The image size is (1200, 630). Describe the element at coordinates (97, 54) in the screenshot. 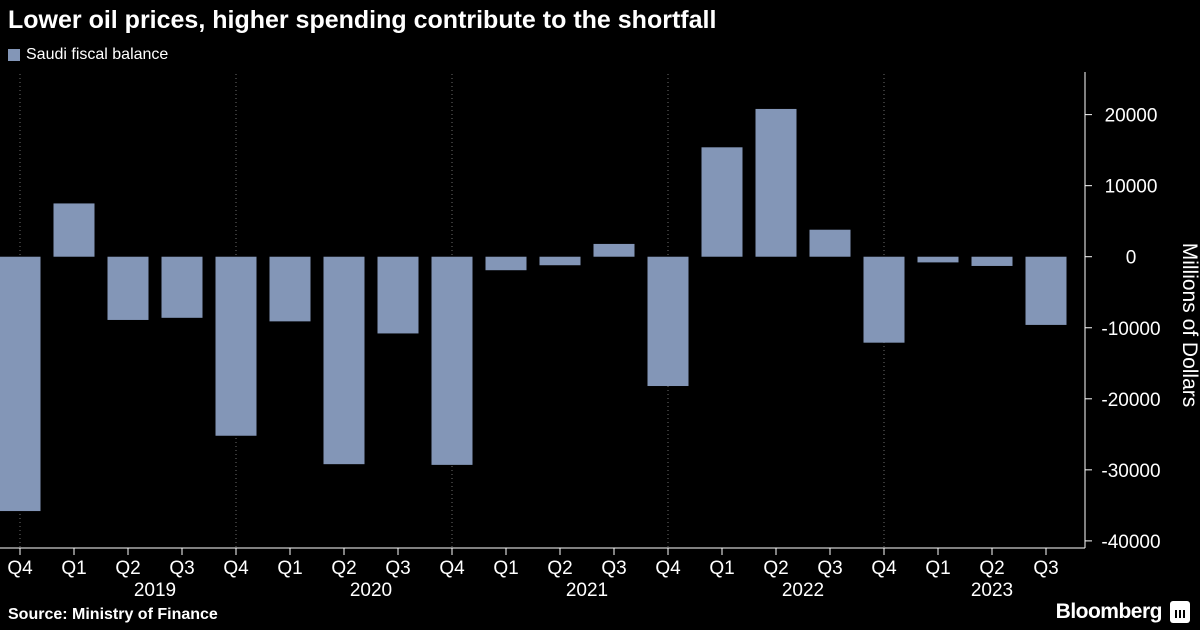

I see `legend-label: Saudi fiscal balance` at that location.